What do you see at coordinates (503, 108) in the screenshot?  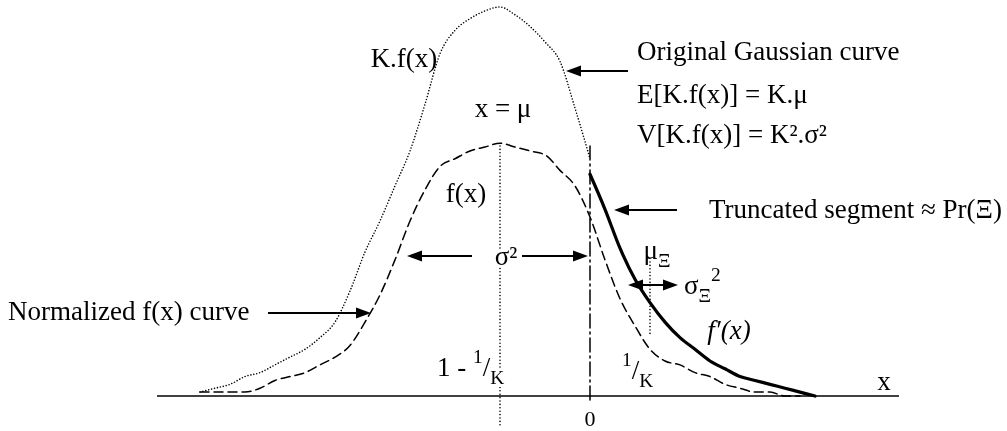 I see `annotation: x = μ` at bounding box center [503, 108].